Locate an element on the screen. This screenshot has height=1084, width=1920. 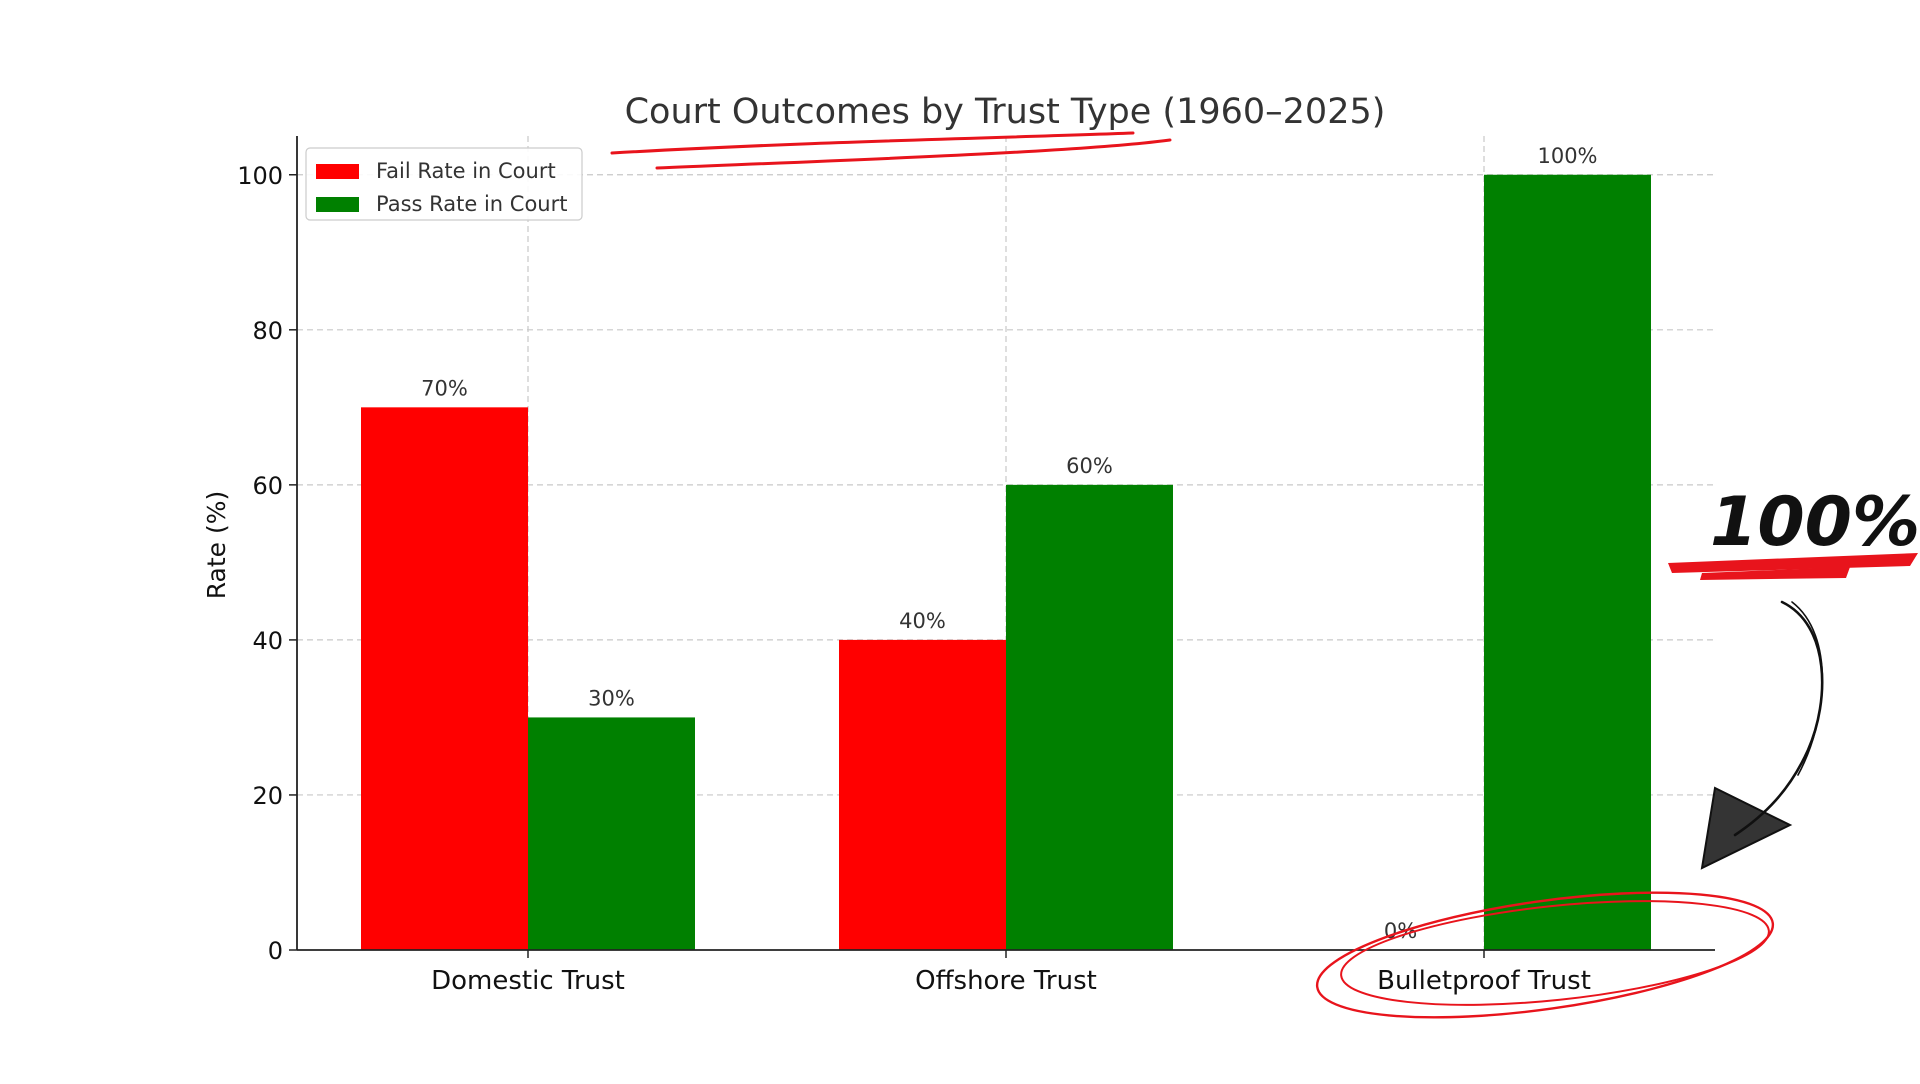
y-tick-label: 40 is located at coordinates (267, 641).